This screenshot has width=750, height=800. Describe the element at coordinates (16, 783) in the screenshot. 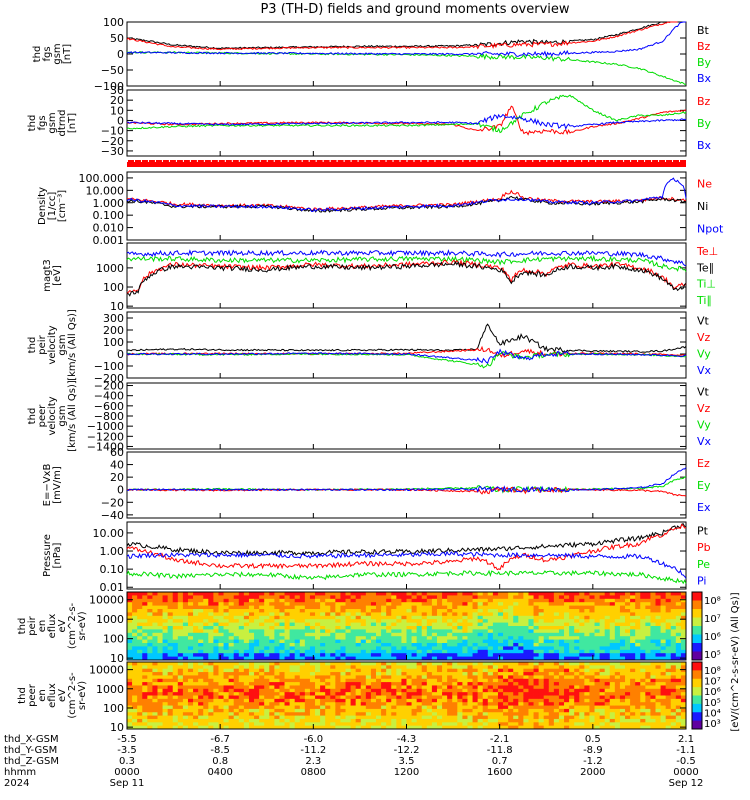

I see `year-label: 2024` at that location.